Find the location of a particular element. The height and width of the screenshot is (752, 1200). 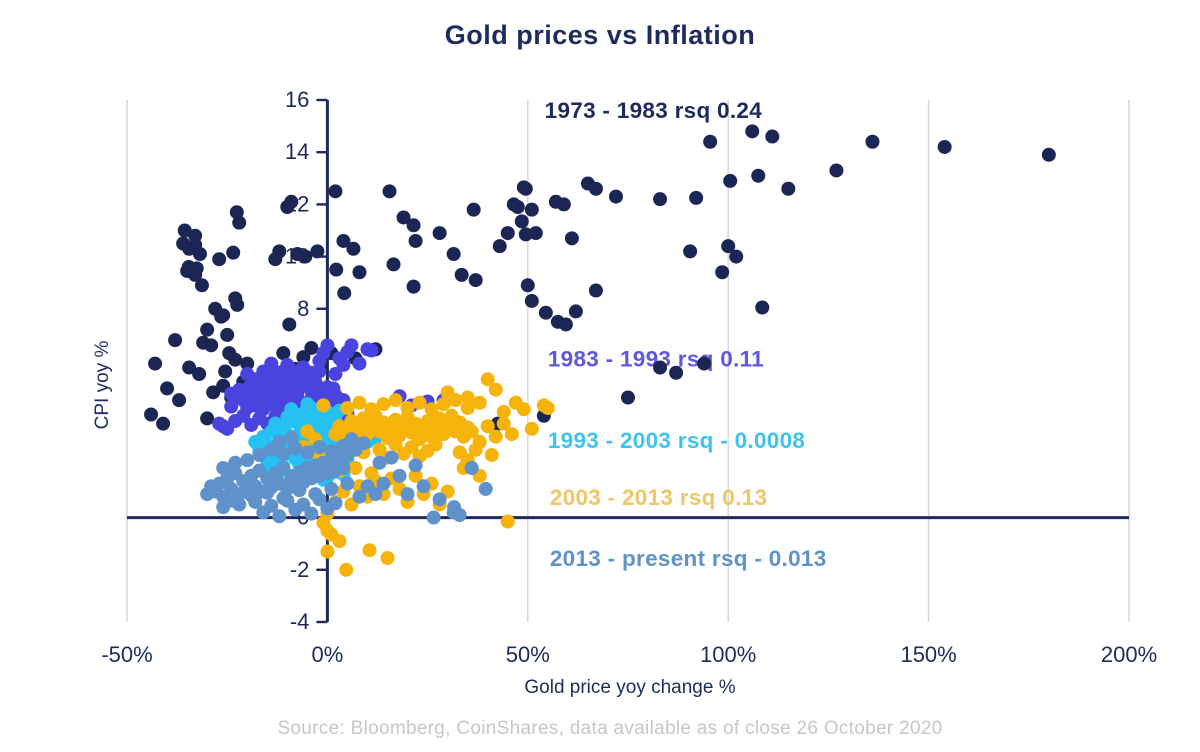

series-annotation: 1993 - 2003 rsq - 0.0008 is located at coordinates (676, 440).